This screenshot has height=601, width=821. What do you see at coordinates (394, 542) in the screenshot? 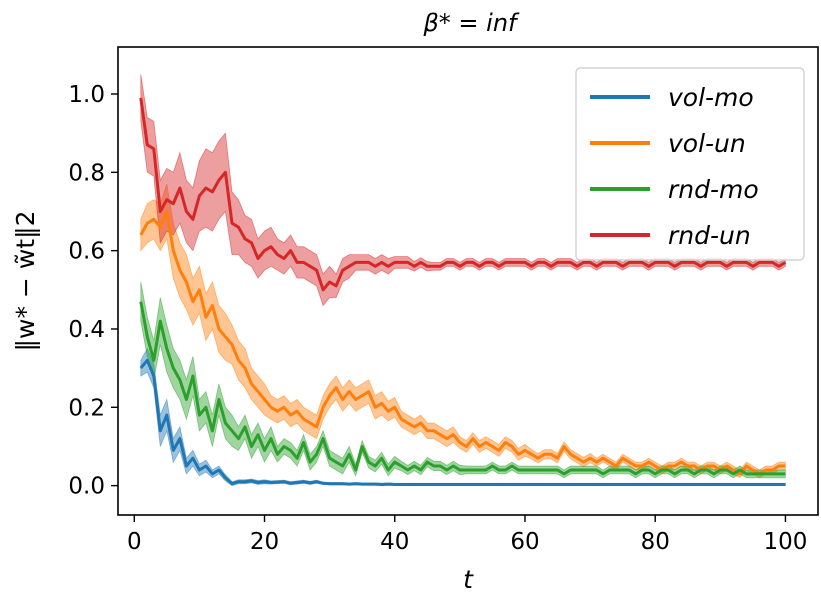
I see `x-tick-label: 40` at bounding box center [394, 542].